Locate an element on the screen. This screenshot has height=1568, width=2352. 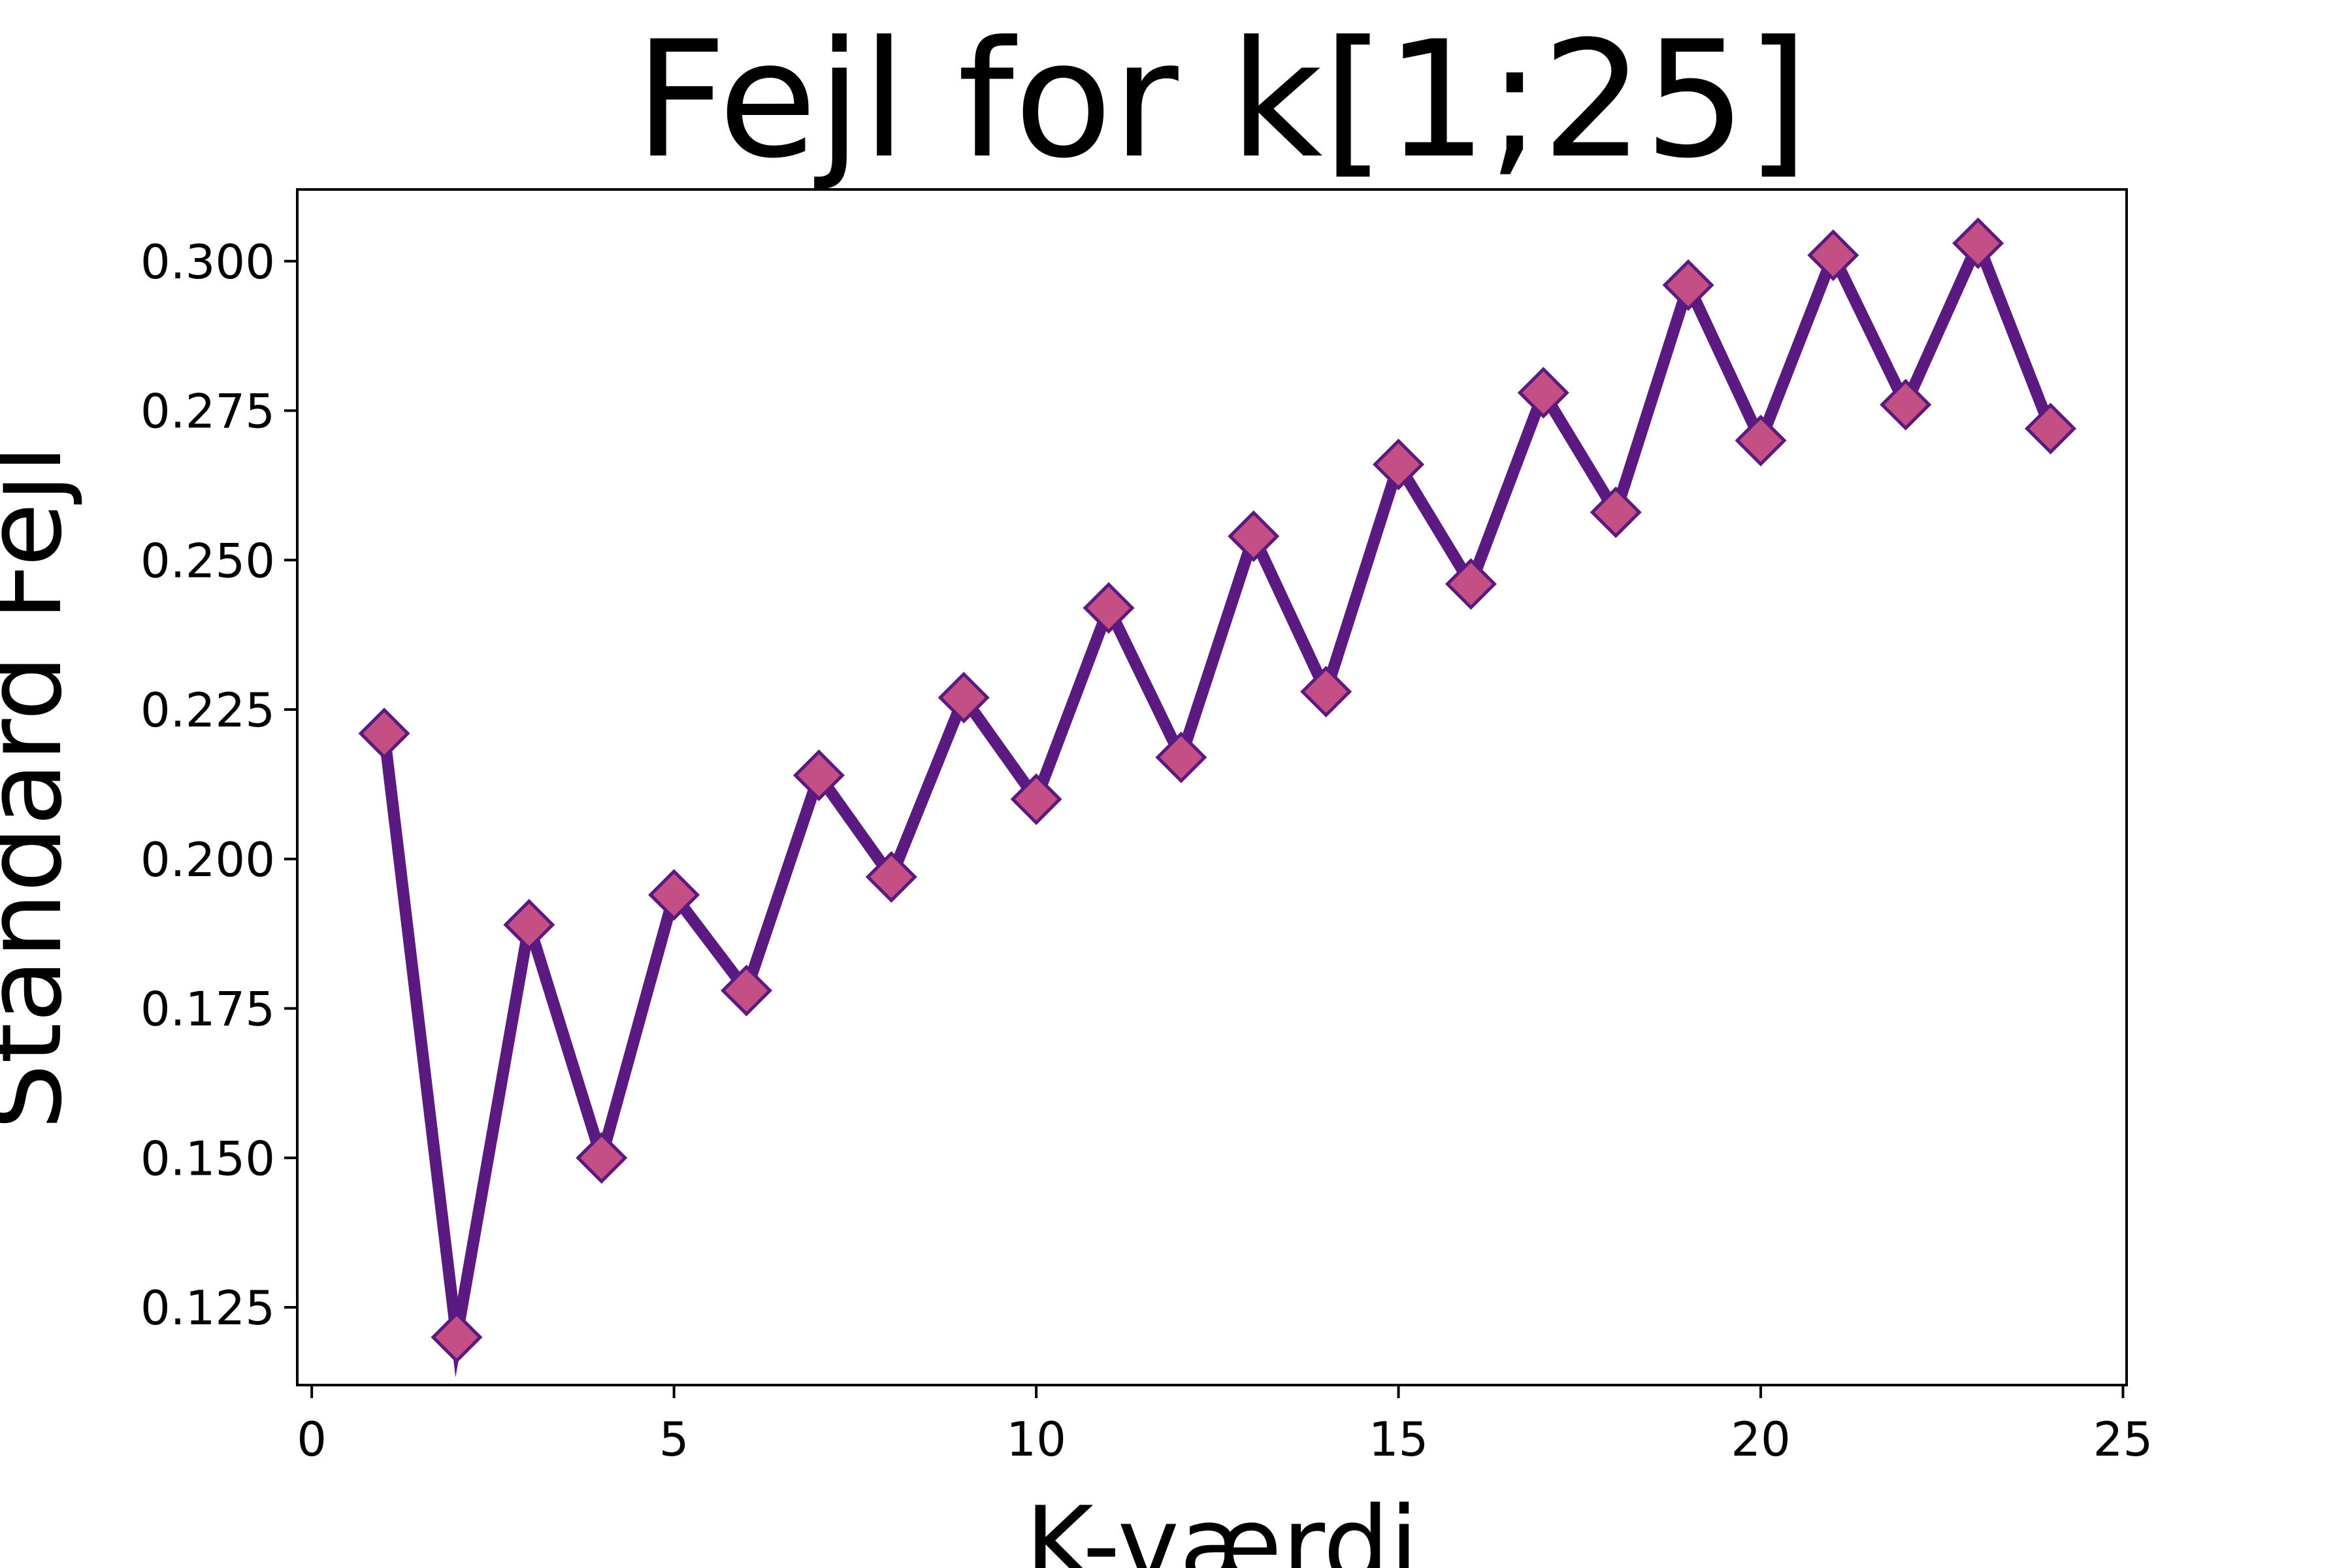
y-tick-label: 0.300 is located at coordinates (207, 262).